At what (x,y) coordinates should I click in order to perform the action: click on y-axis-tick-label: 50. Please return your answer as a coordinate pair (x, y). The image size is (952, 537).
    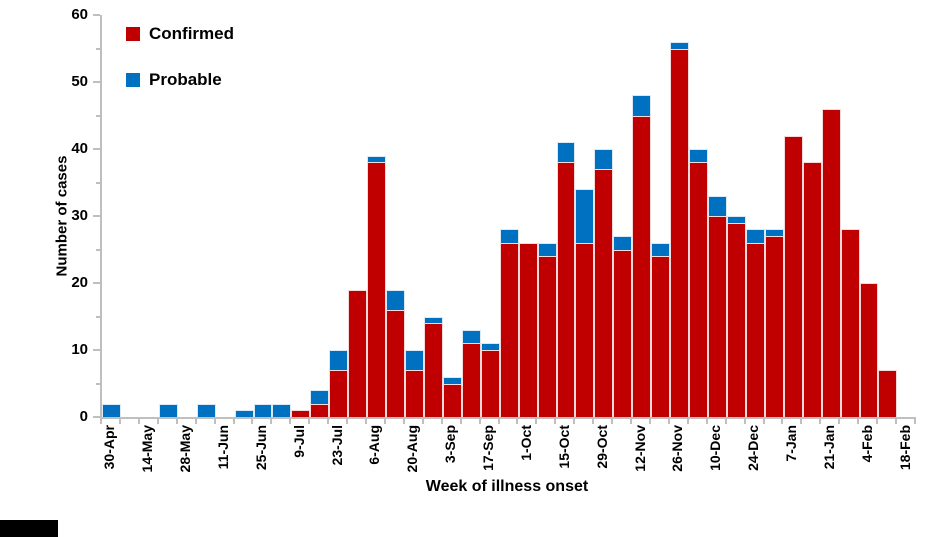
    Looking at the image, I should click on (79, 81).